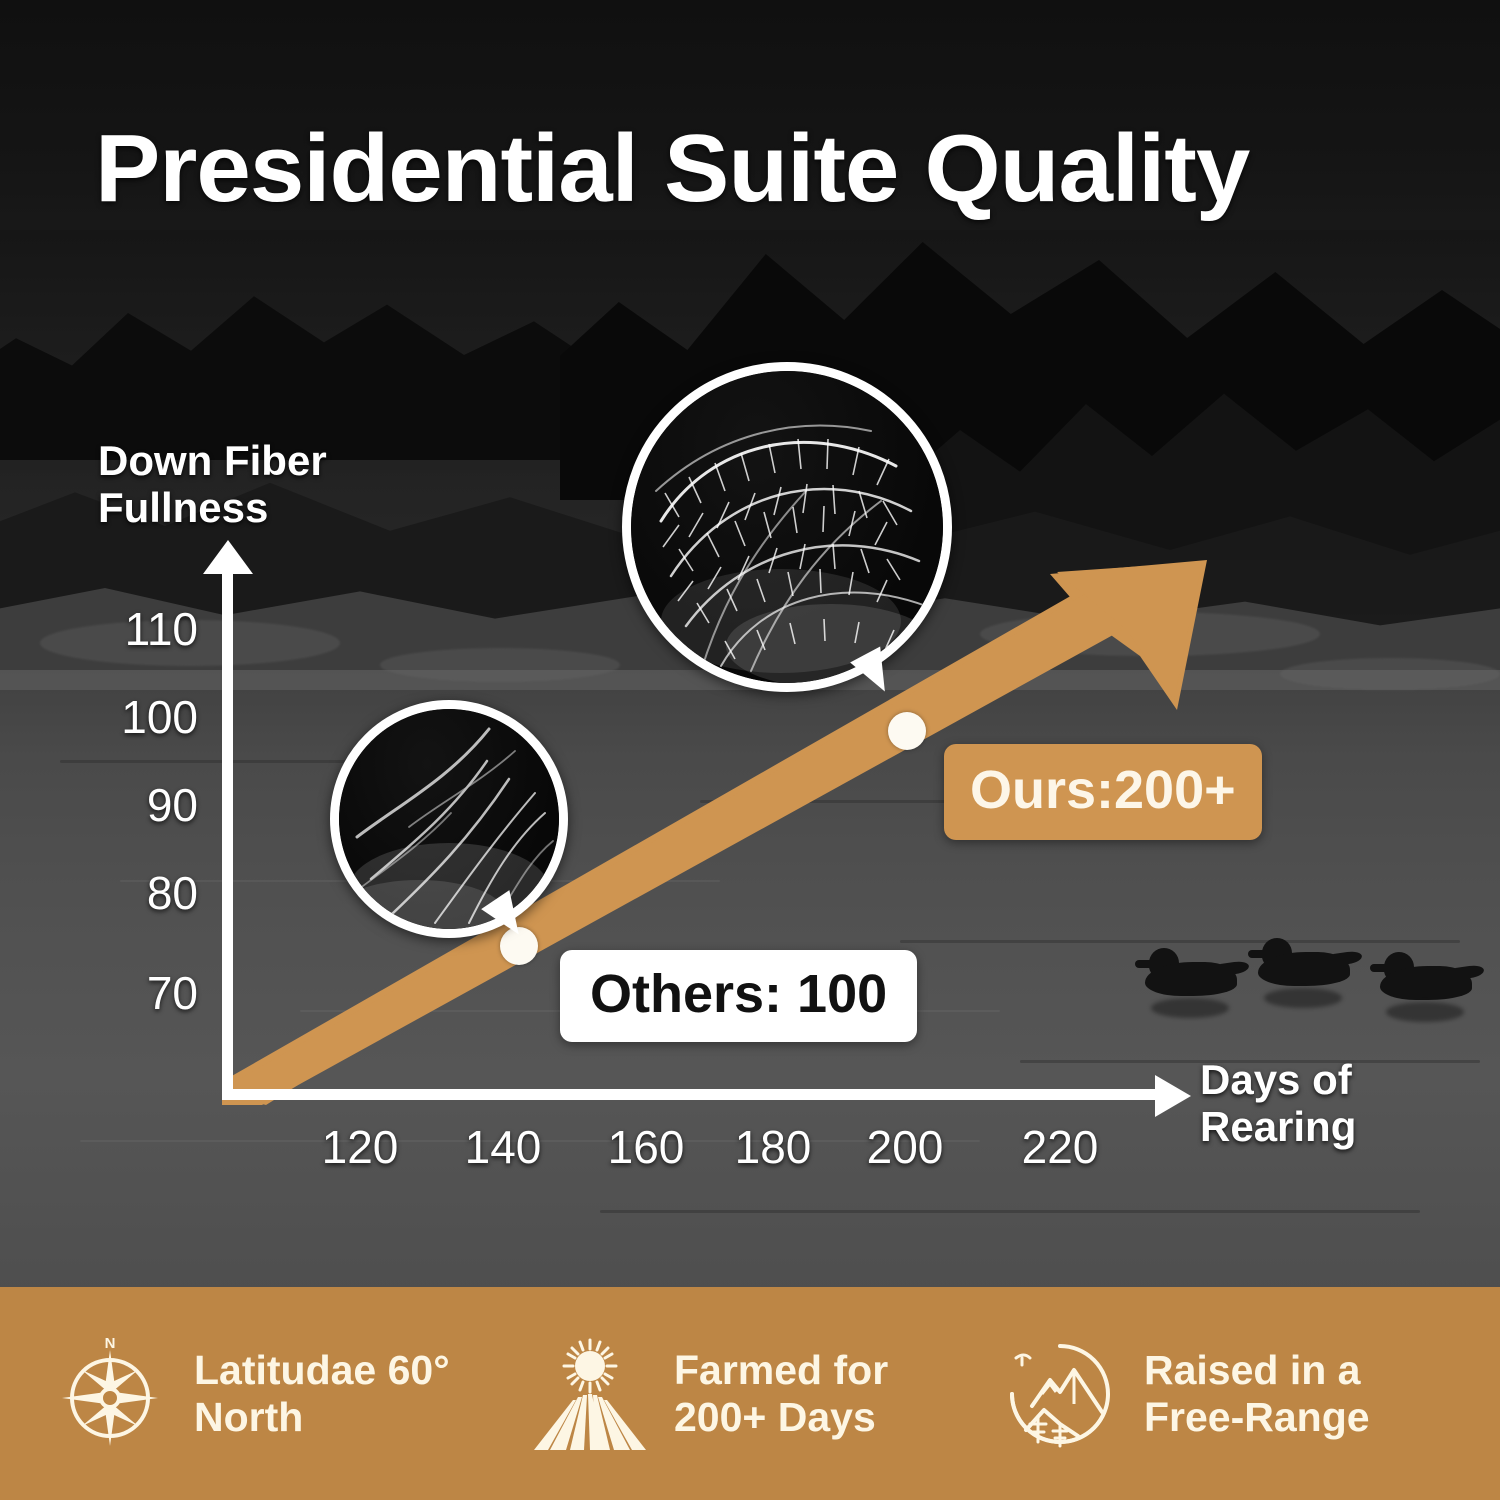 This screenshot has width=1500, height=1500. Describe the element at coordinates (773, 1147) in the screenshot. I see `x-tick-label: 180` at that location.